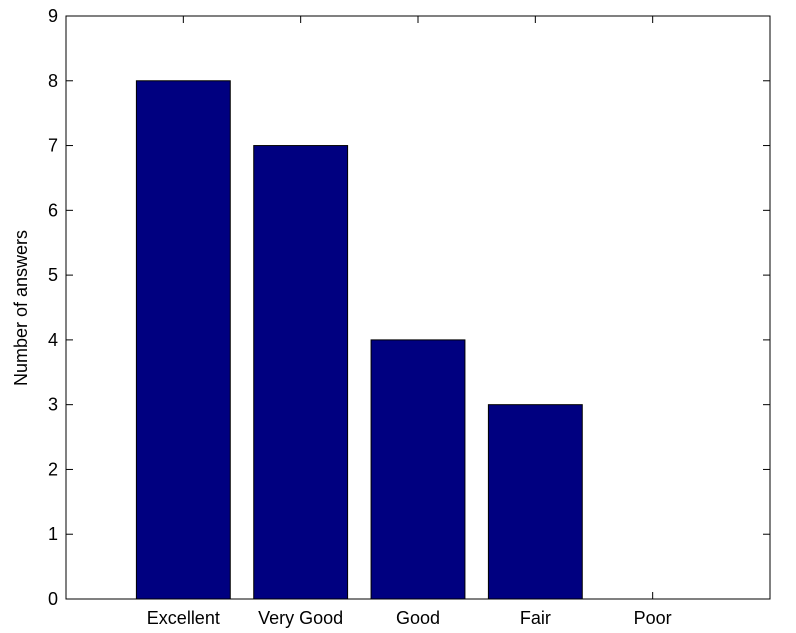  Describe the element at coordinates (53, 340) in the screenshot. I see `y-tick-label: 4` at that location.